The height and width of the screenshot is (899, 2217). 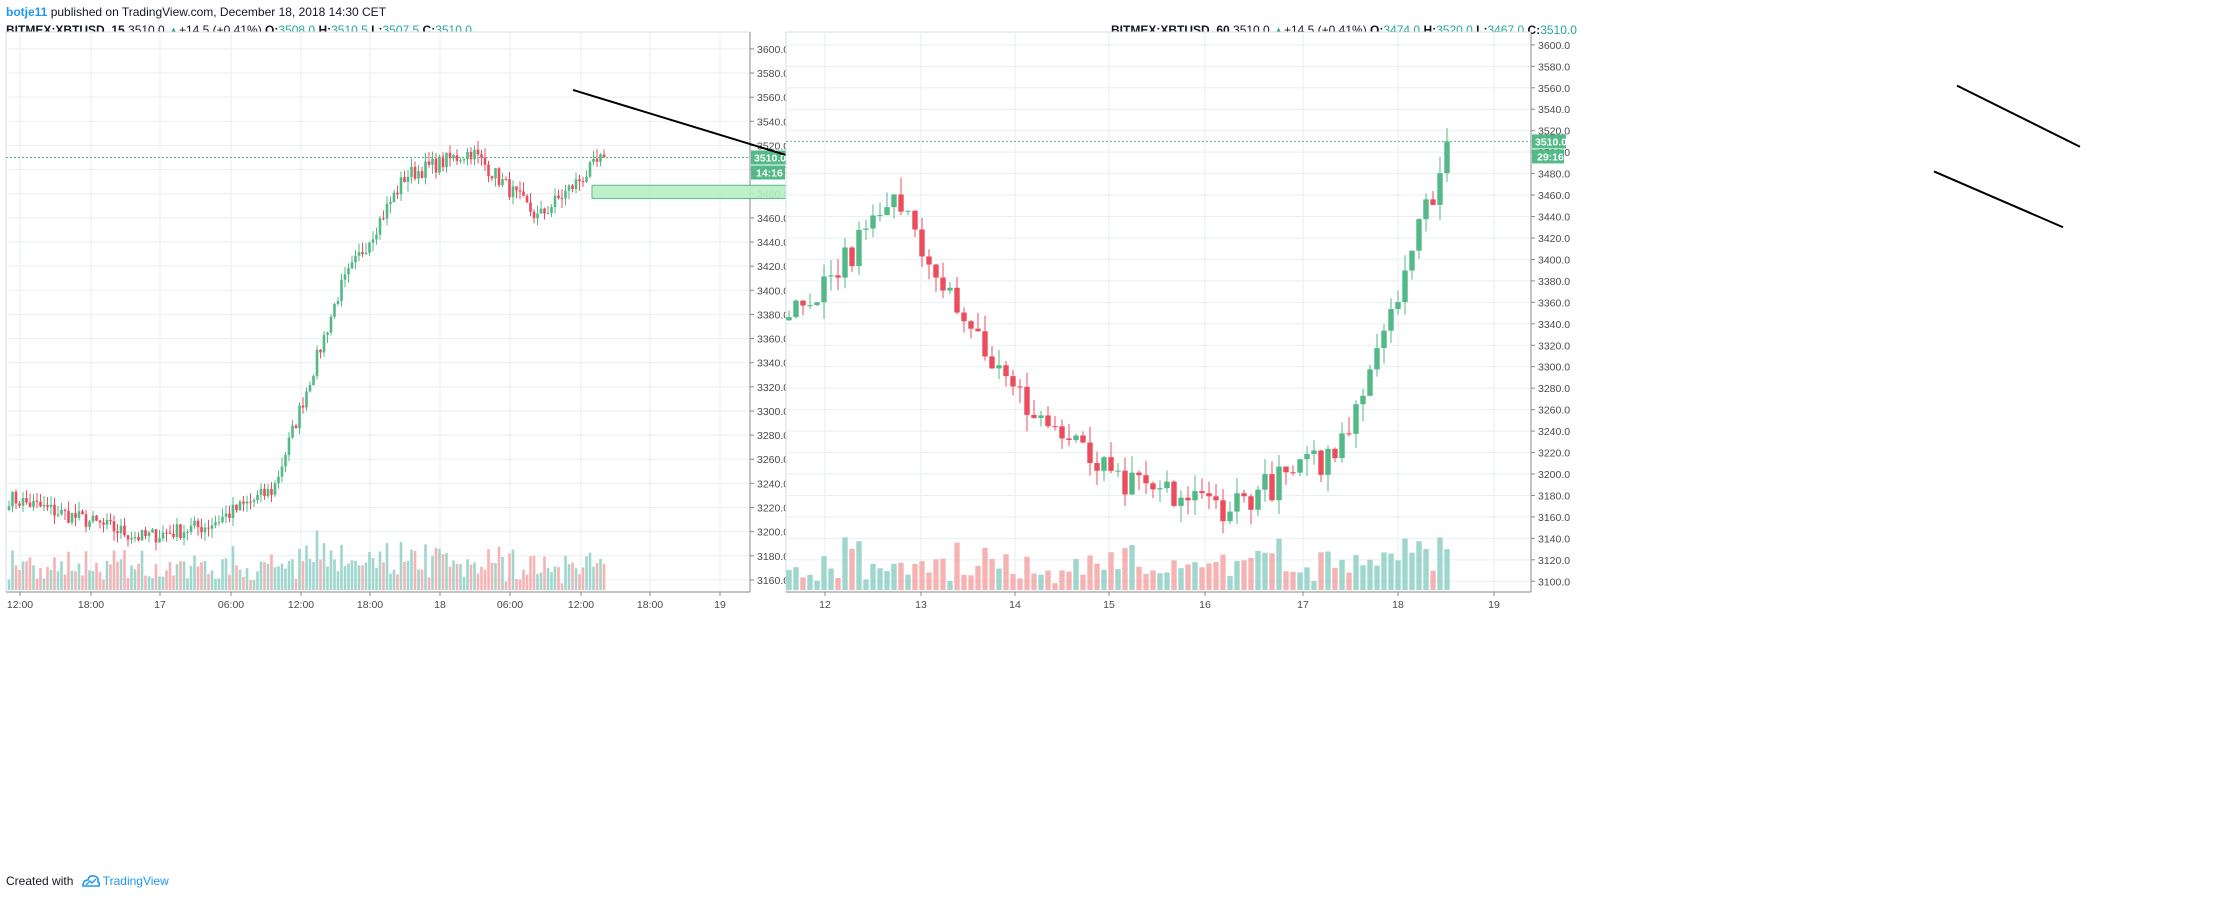 What do you see at coordinates (135, 881) in the screenshot?
I see `tradingview-brand: TradingView` at bounding box center [135, 881].